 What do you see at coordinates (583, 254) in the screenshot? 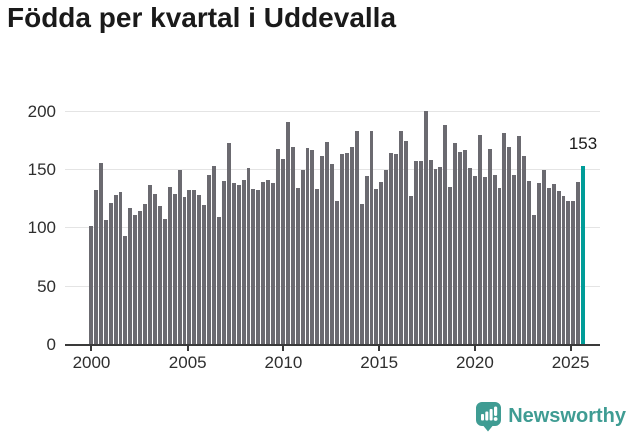
I see `bar-highlighted` at bounding box center [583, 254].